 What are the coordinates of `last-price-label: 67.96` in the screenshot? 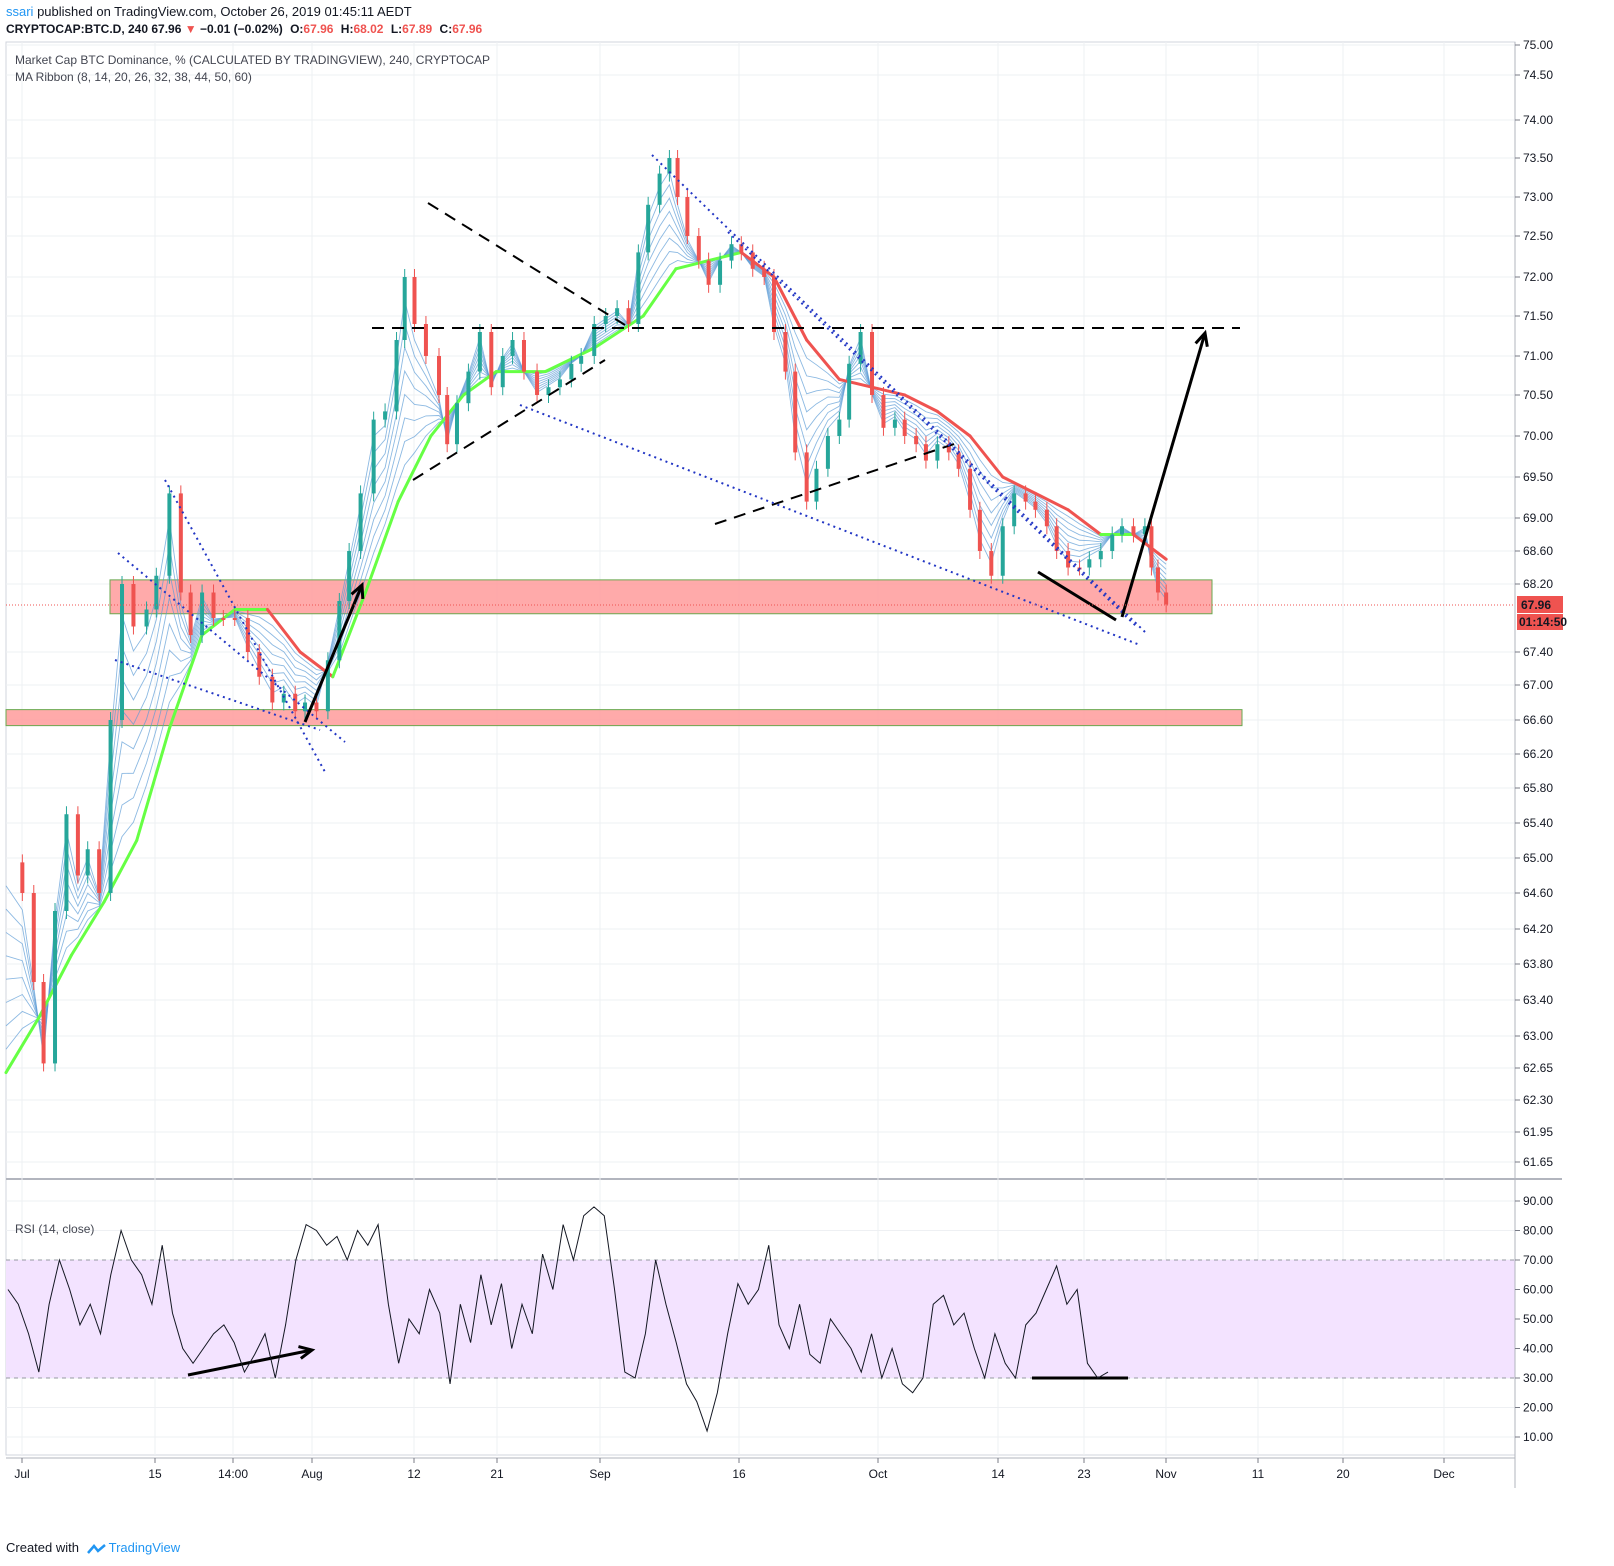 It's located at (1536, 605).